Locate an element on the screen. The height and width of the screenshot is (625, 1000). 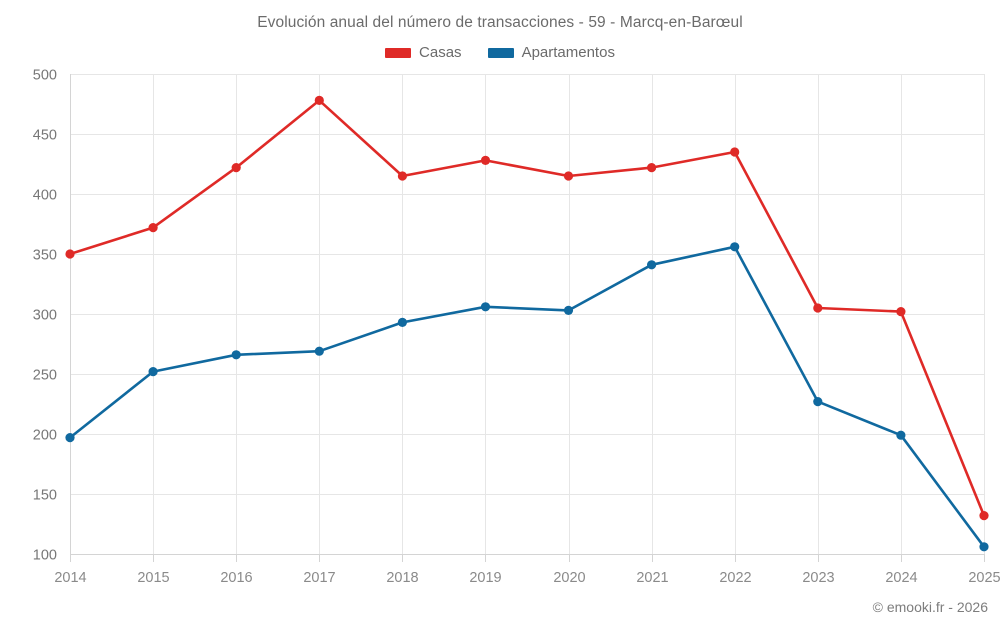
x-axis-tick-label: 2016 is located at coordinates (236, 578).